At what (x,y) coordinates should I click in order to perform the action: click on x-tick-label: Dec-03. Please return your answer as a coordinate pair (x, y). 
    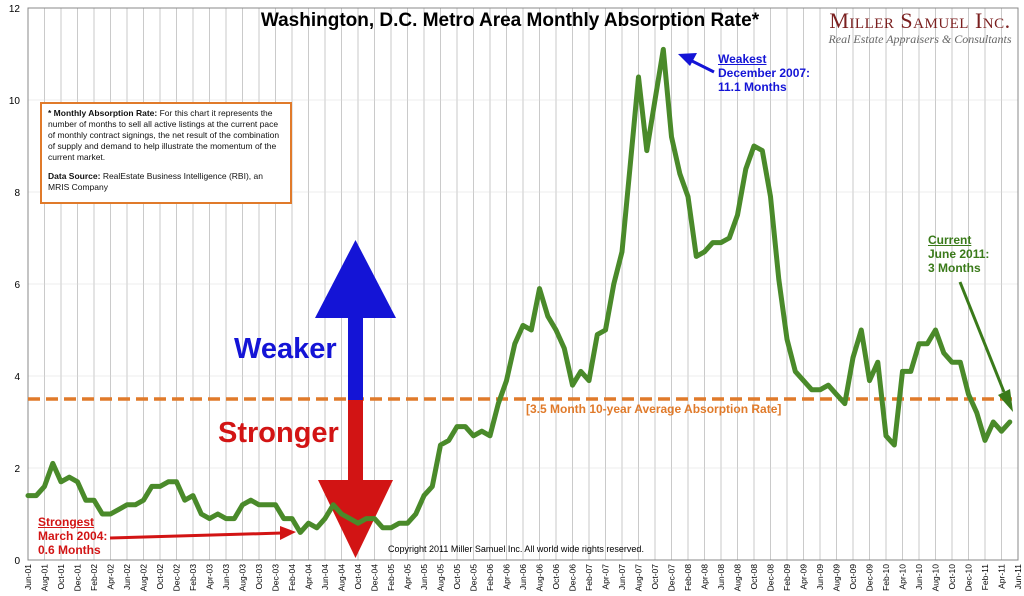
    Looking at the image, I should click on (276, 578).